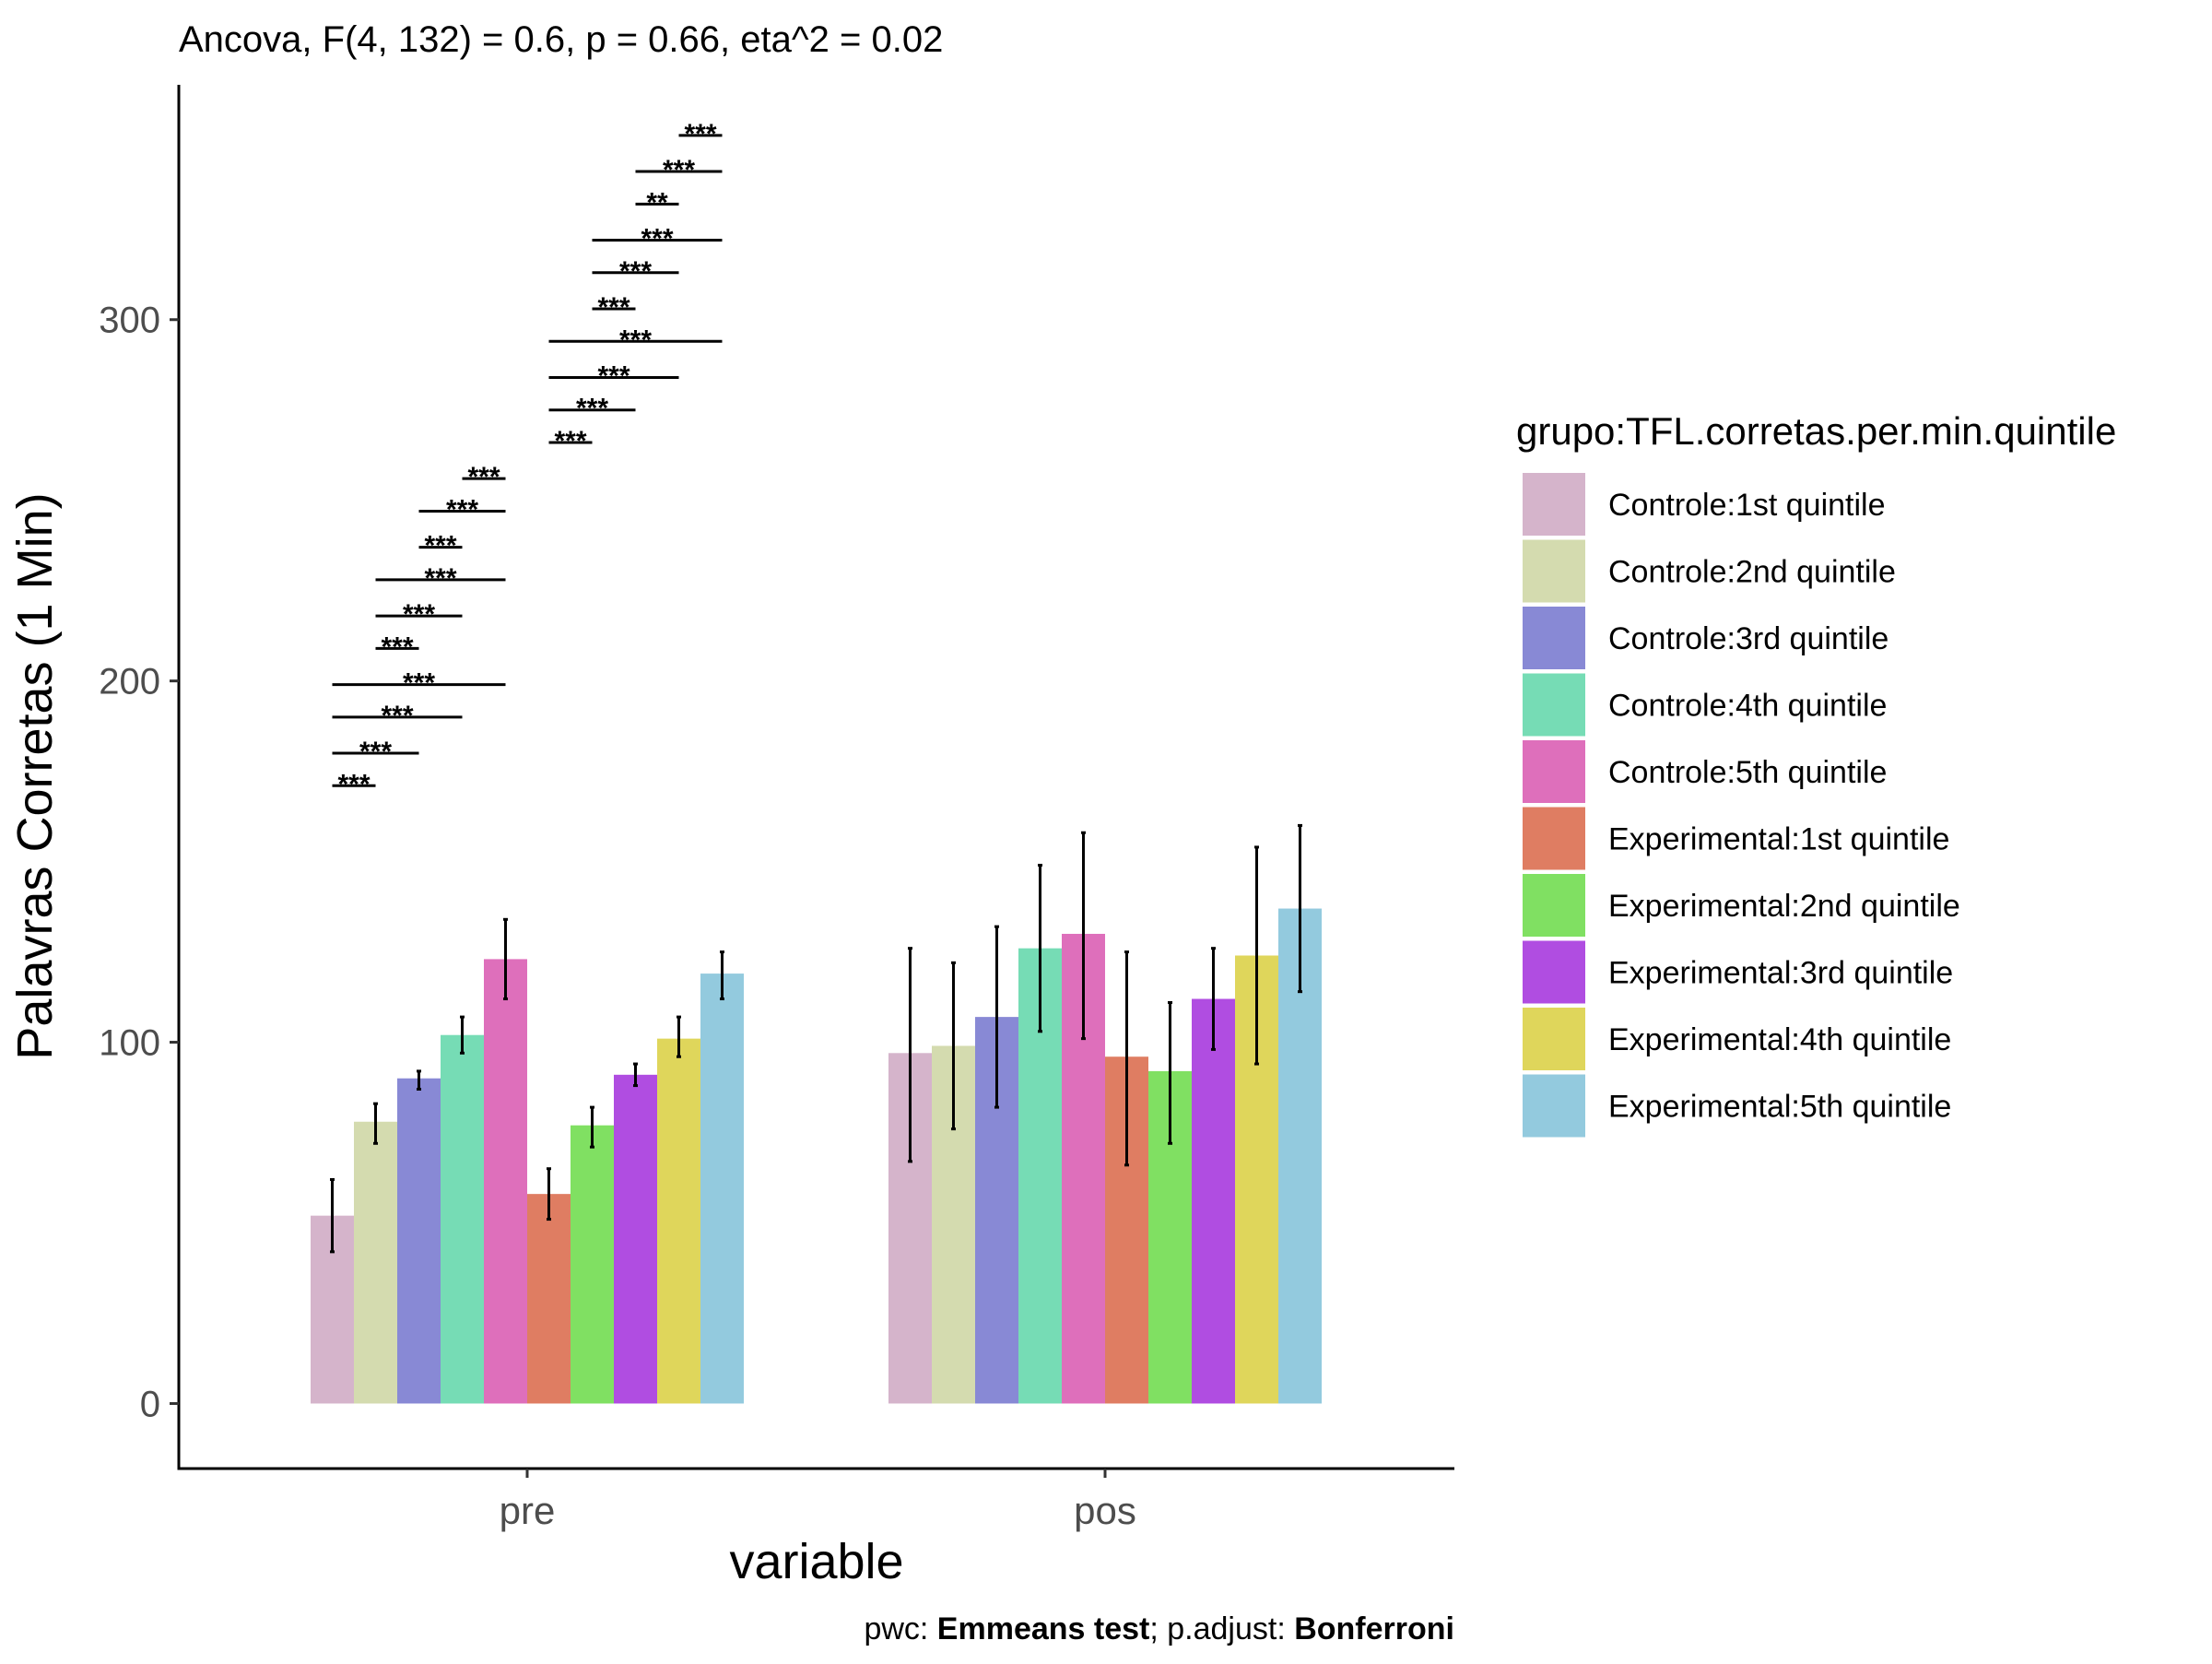  What do you see at coordinates (816, 1561) in the screenshot?
I see `x-axis-label: variable` at bounding box center [816, 1561].